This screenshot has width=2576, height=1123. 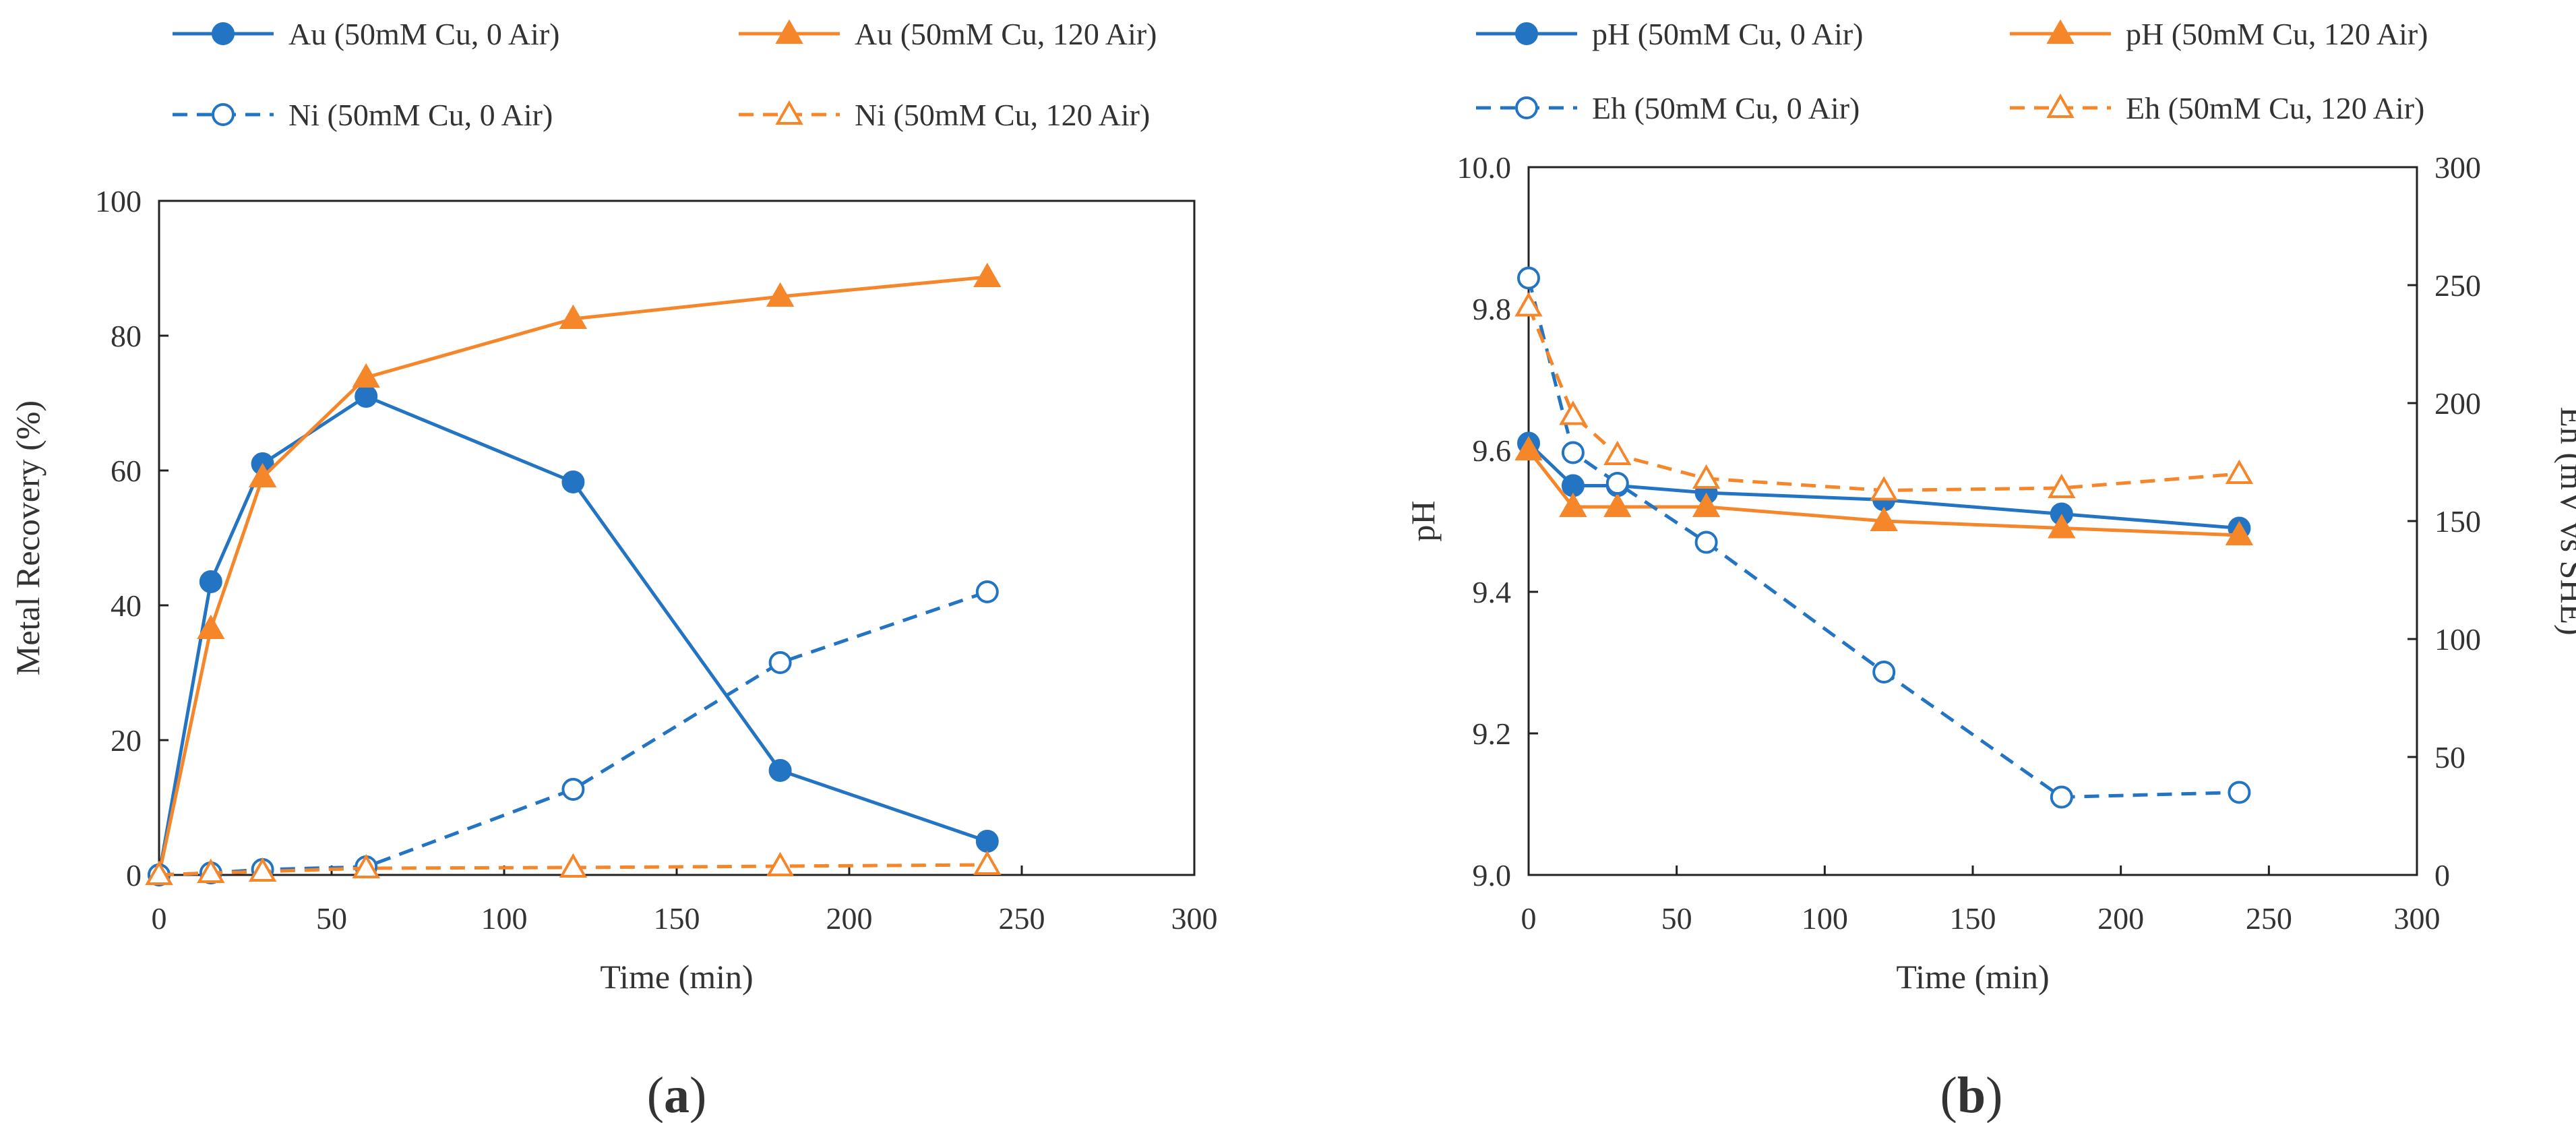 I want to click on y-tick-label: 20, so click(x=127, y=741).